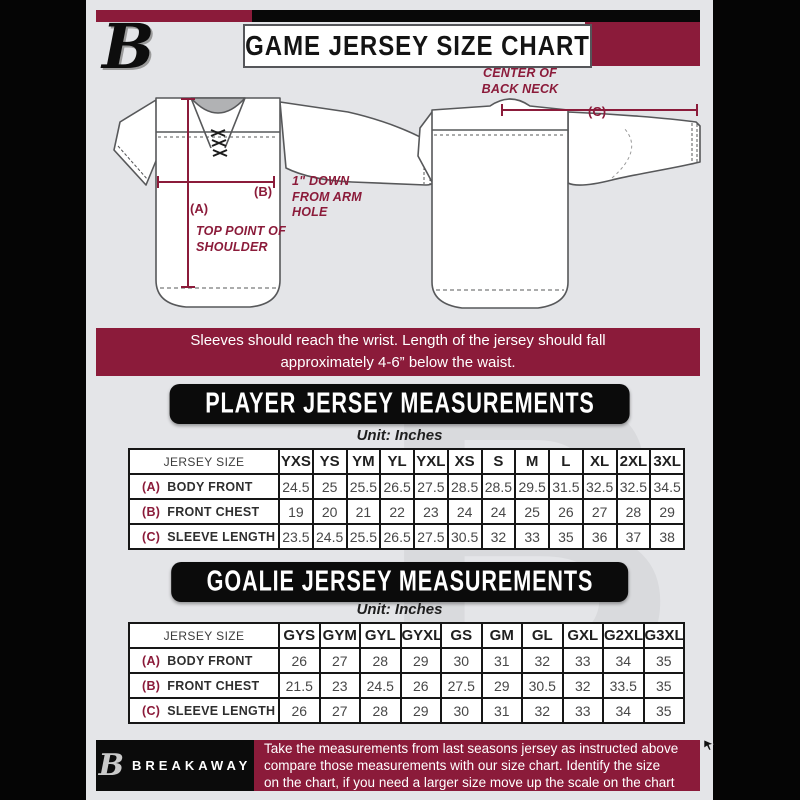 Image resolution: width=800 pixels, height=800 pixels. I want to click on jersey-size-corner-cell: JERSEY SIZE, so click(204, 635).